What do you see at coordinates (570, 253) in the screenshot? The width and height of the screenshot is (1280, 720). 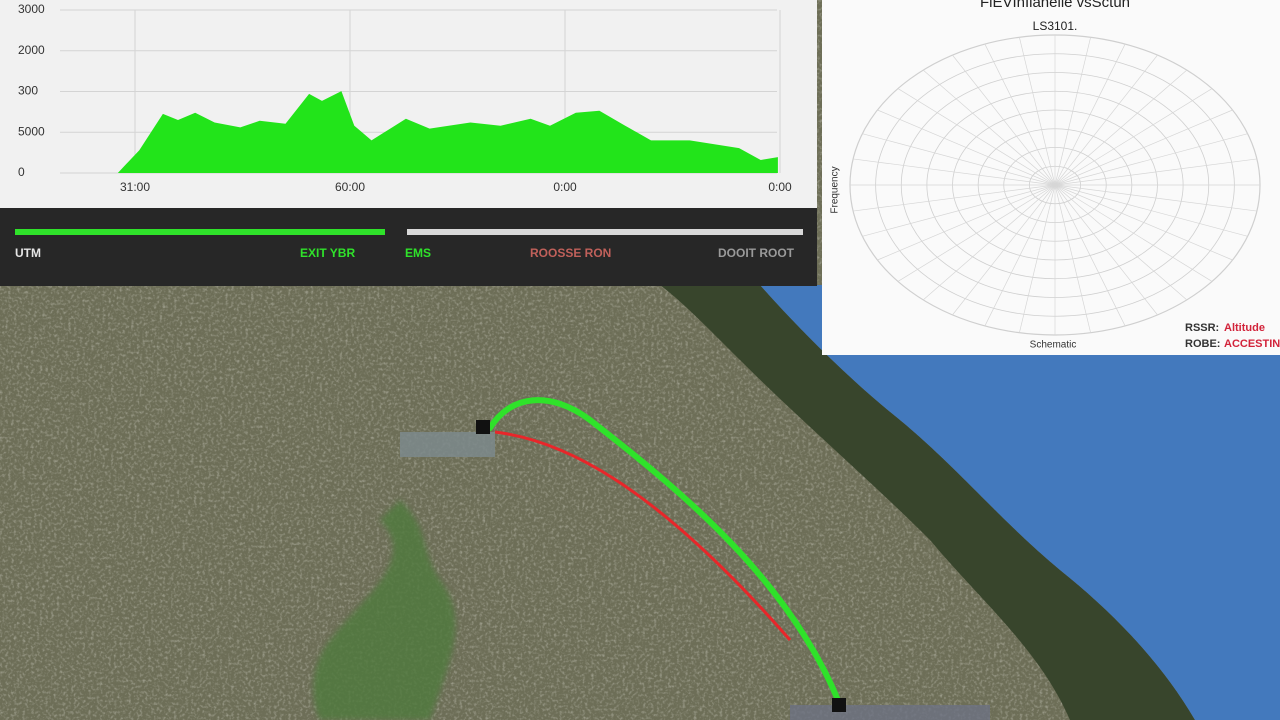 I see `readout: ROOSSE RON` at bounding box center [570, 253].